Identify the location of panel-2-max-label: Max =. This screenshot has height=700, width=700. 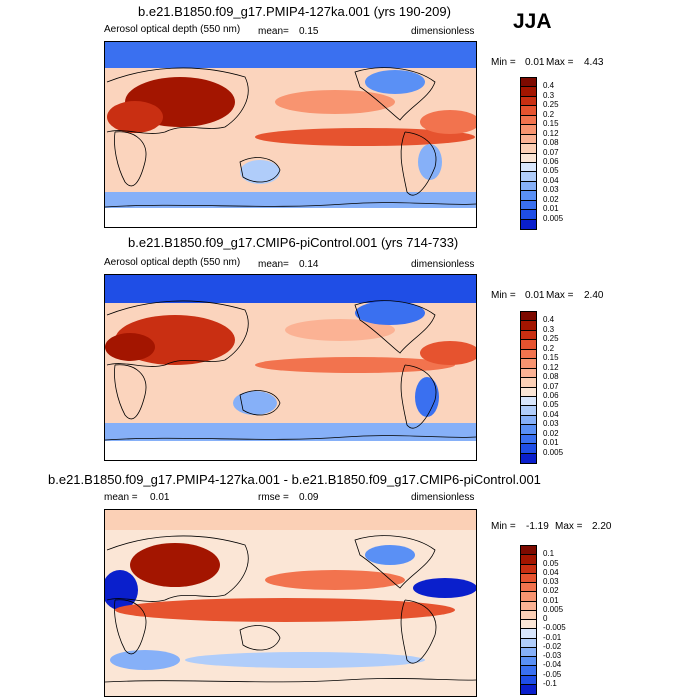
(560, 295).